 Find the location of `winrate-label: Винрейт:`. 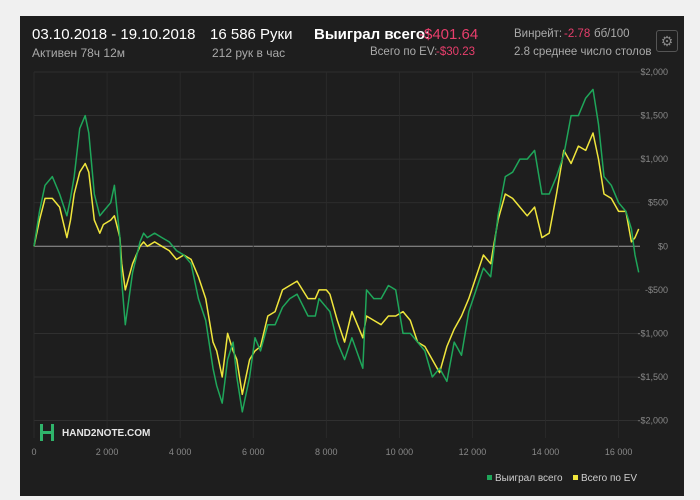

winrate-label: Винрейт: is located at coordinates (538, 34).